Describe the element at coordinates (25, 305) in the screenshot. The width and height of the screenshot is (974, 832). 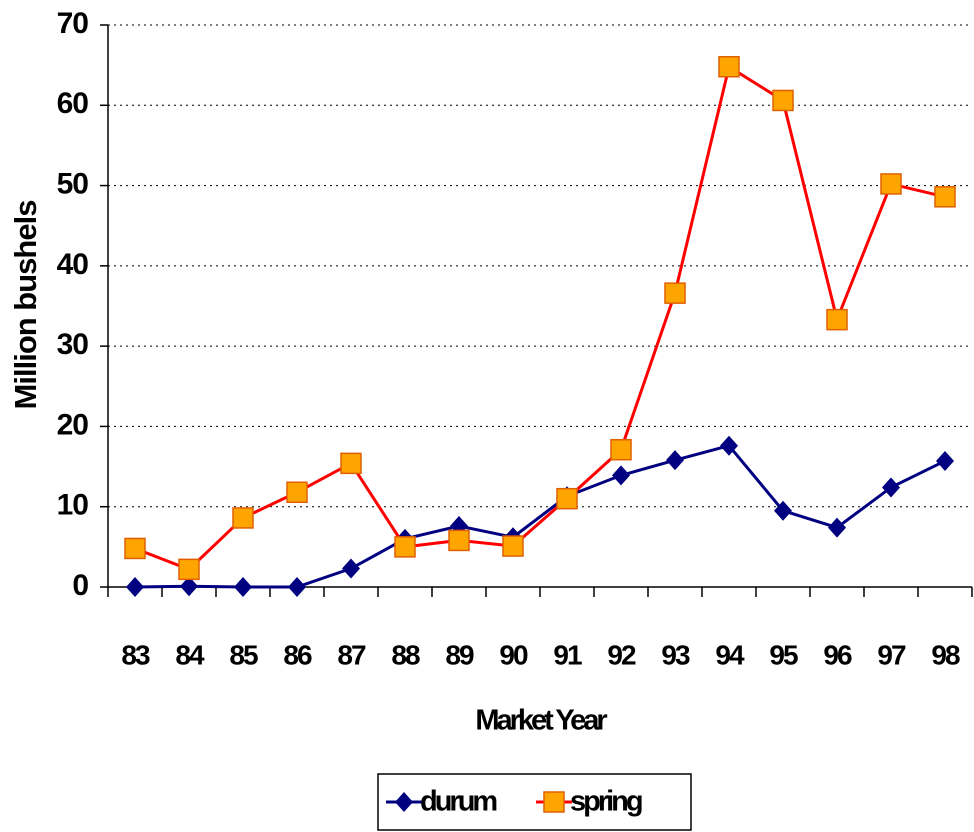
I see `y-axis-label: Million bushels` at that location.